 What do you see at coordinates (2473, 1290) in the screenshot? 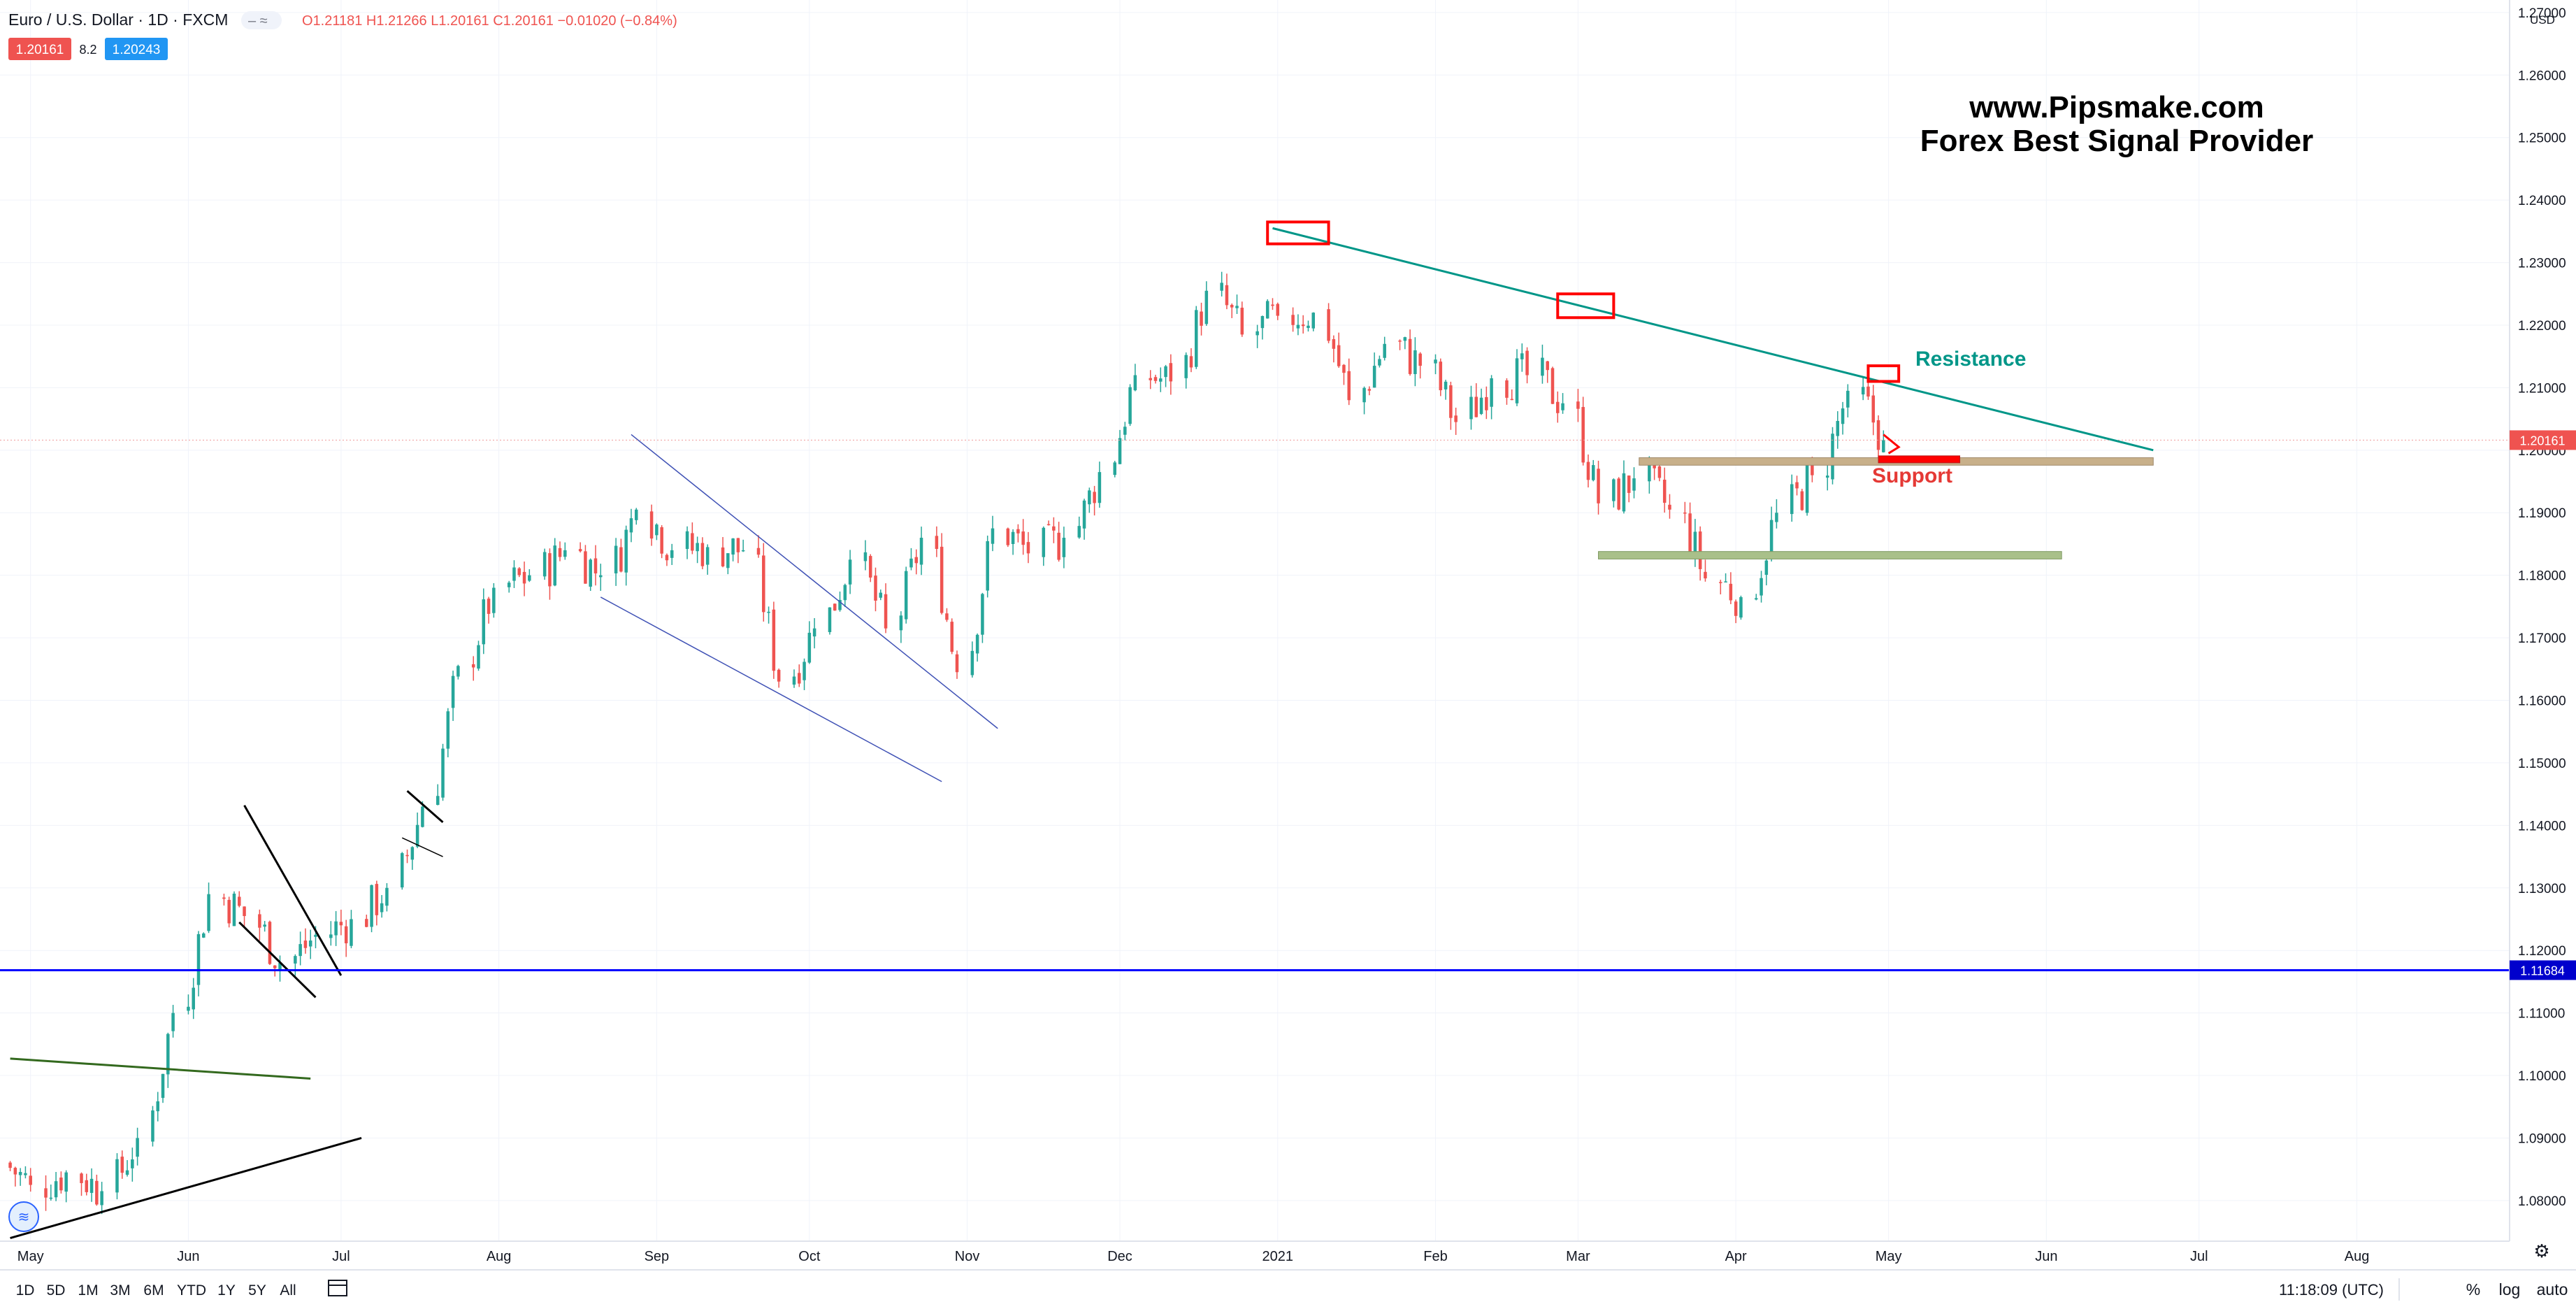
I see `percent-toggle: %` at bounding box center [2473, 1290].